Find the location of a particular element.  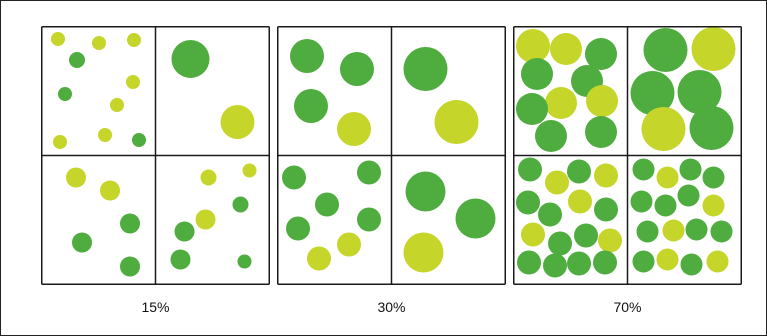

caption-30: 30% is located at coordinates (391, 307).